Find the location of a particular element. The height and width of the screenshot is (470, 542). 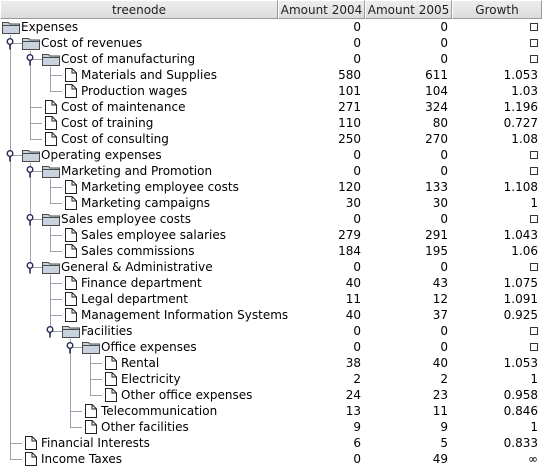

tree-row: Legal department 11 12 1.091 is located at coordinates (271, 299).